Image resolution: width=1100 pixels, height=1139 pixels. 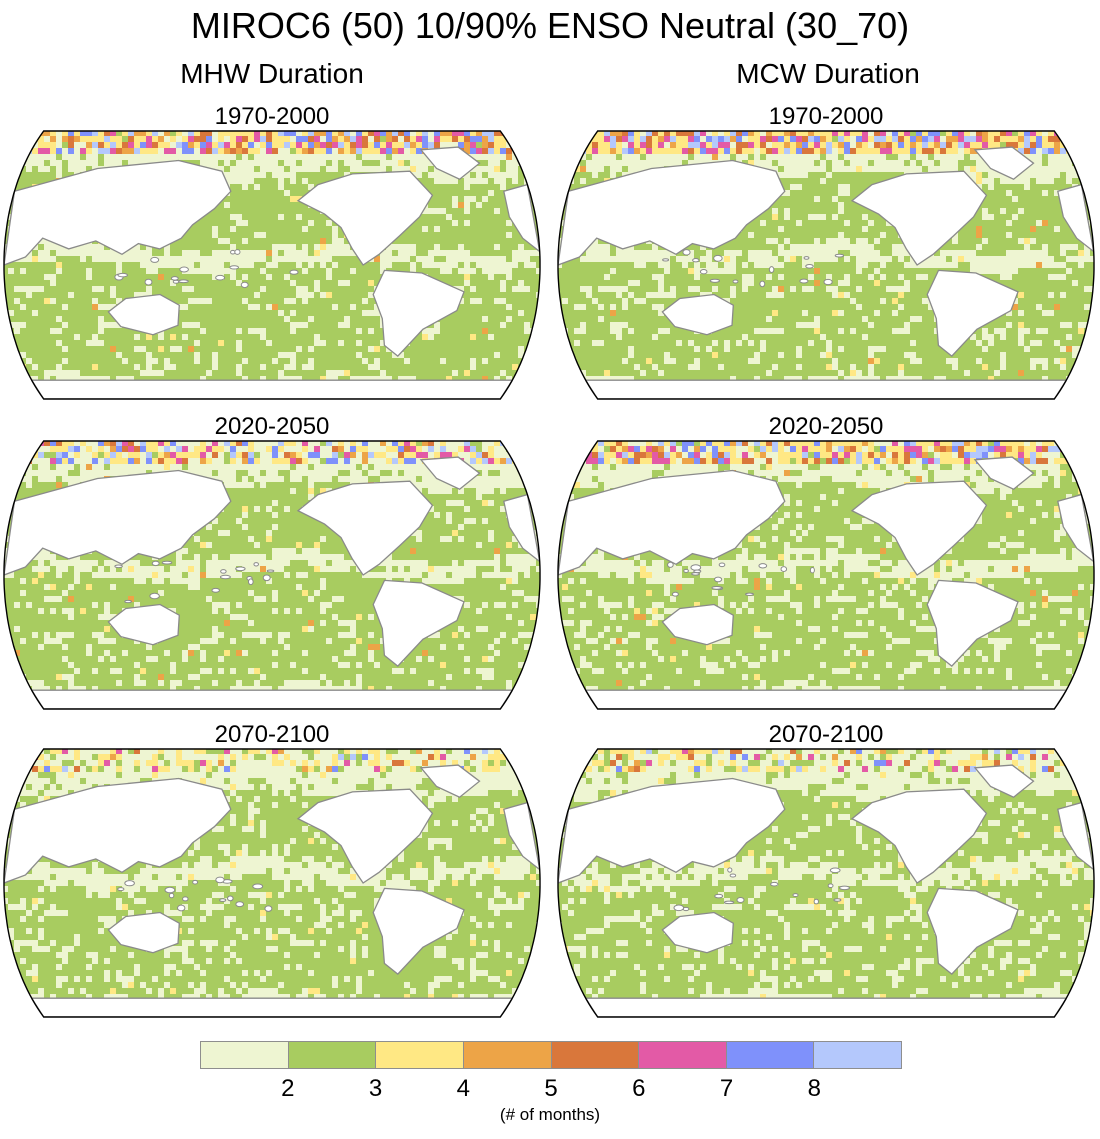 What do you see at coordinates (814, 1088) in the screenshot?
I see `colorbar-tick-label: 8` at bounding box center [814, 1088].